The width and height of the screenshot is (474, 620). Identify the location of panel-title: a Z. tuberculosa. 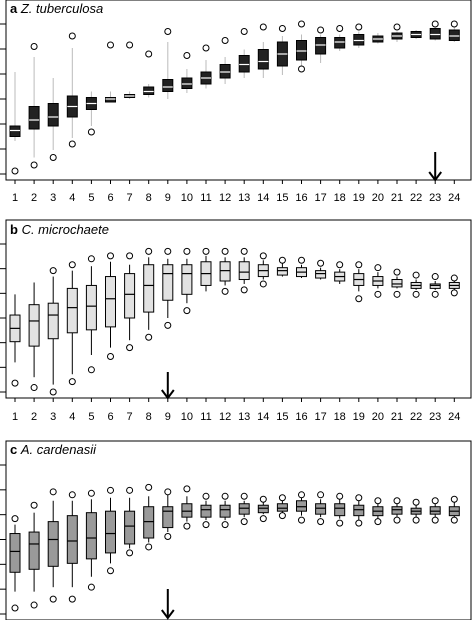
(56, 8).